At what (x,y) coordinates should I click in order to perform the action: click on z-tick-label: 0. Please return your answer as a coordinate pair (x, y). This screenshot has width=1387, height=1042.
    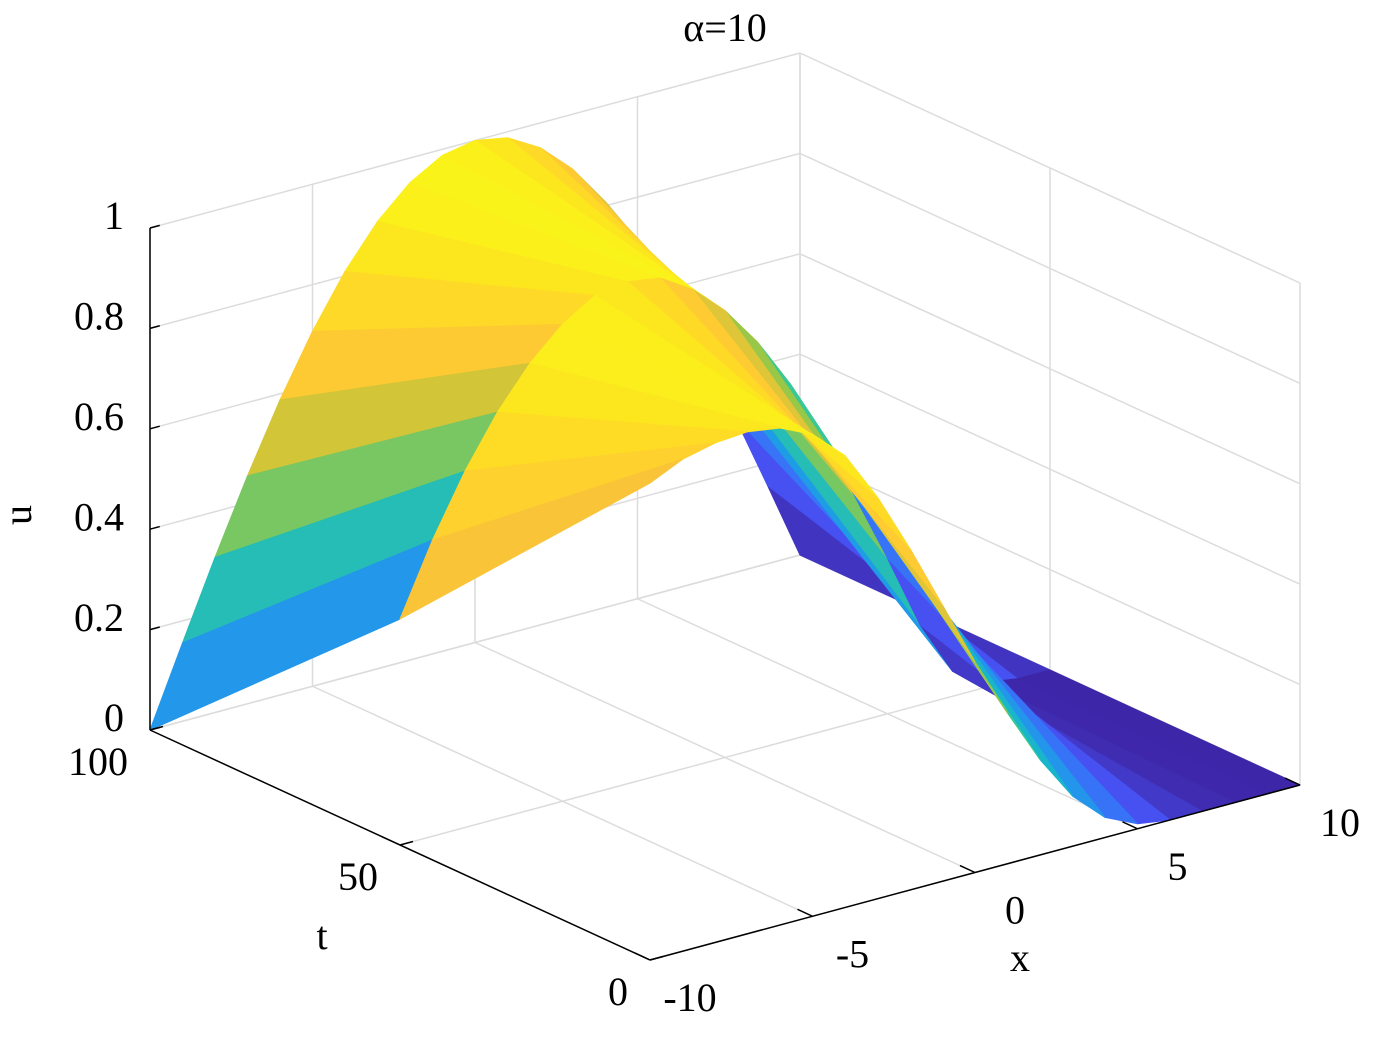
    Looking at the image, I should click on (114, 717).